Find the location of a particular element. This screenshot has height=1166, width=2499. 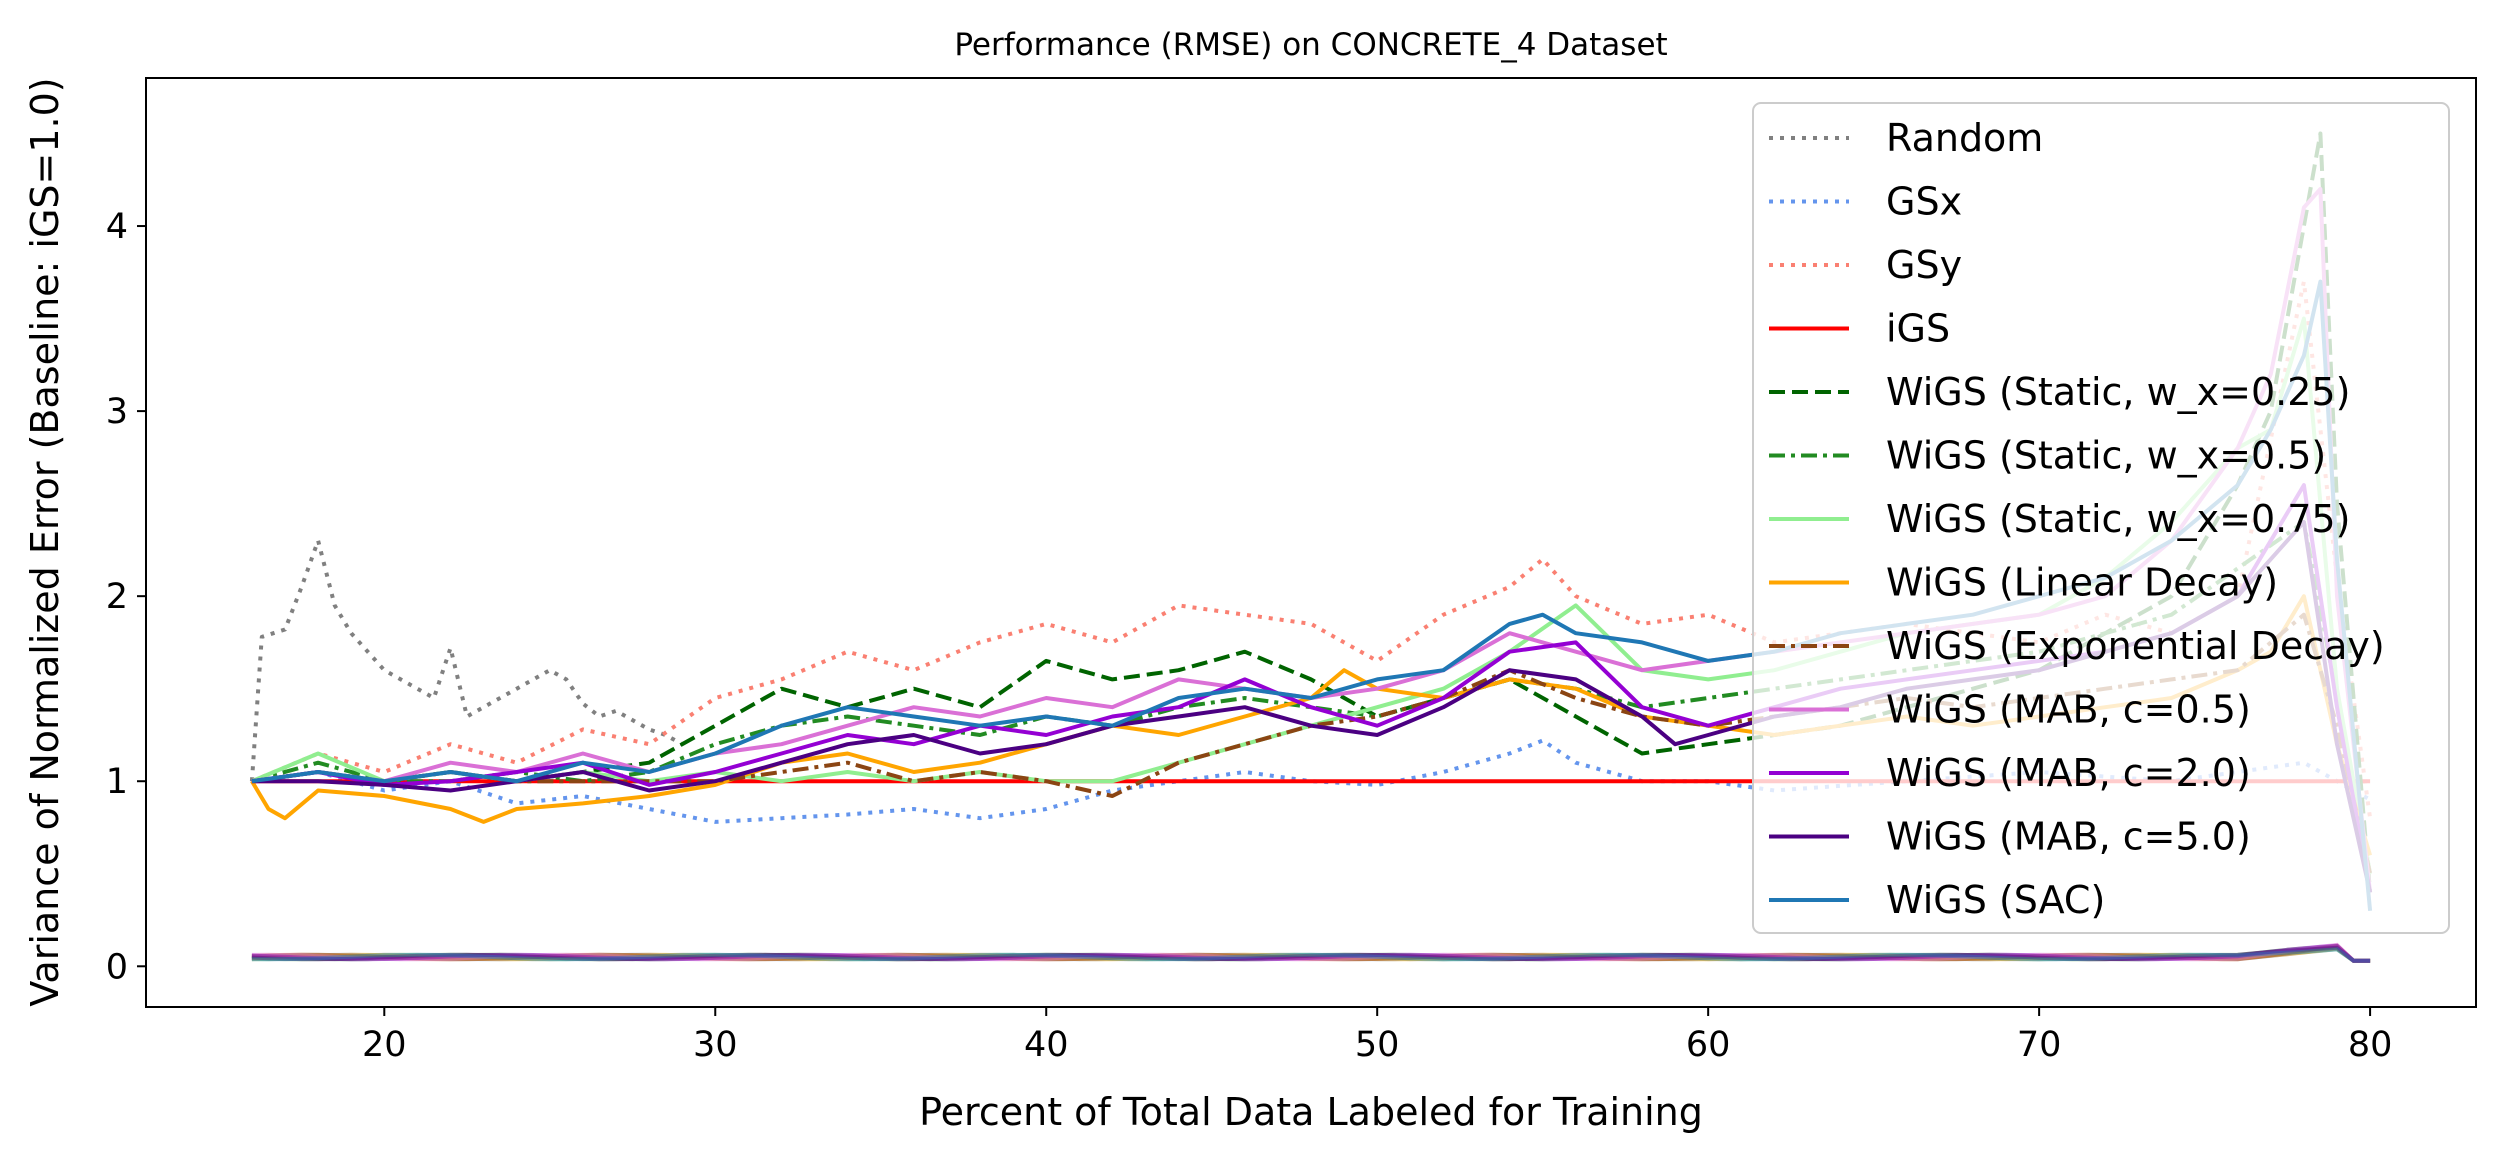

x-tick-label: 40 is located at coordinates (1046, 1045).